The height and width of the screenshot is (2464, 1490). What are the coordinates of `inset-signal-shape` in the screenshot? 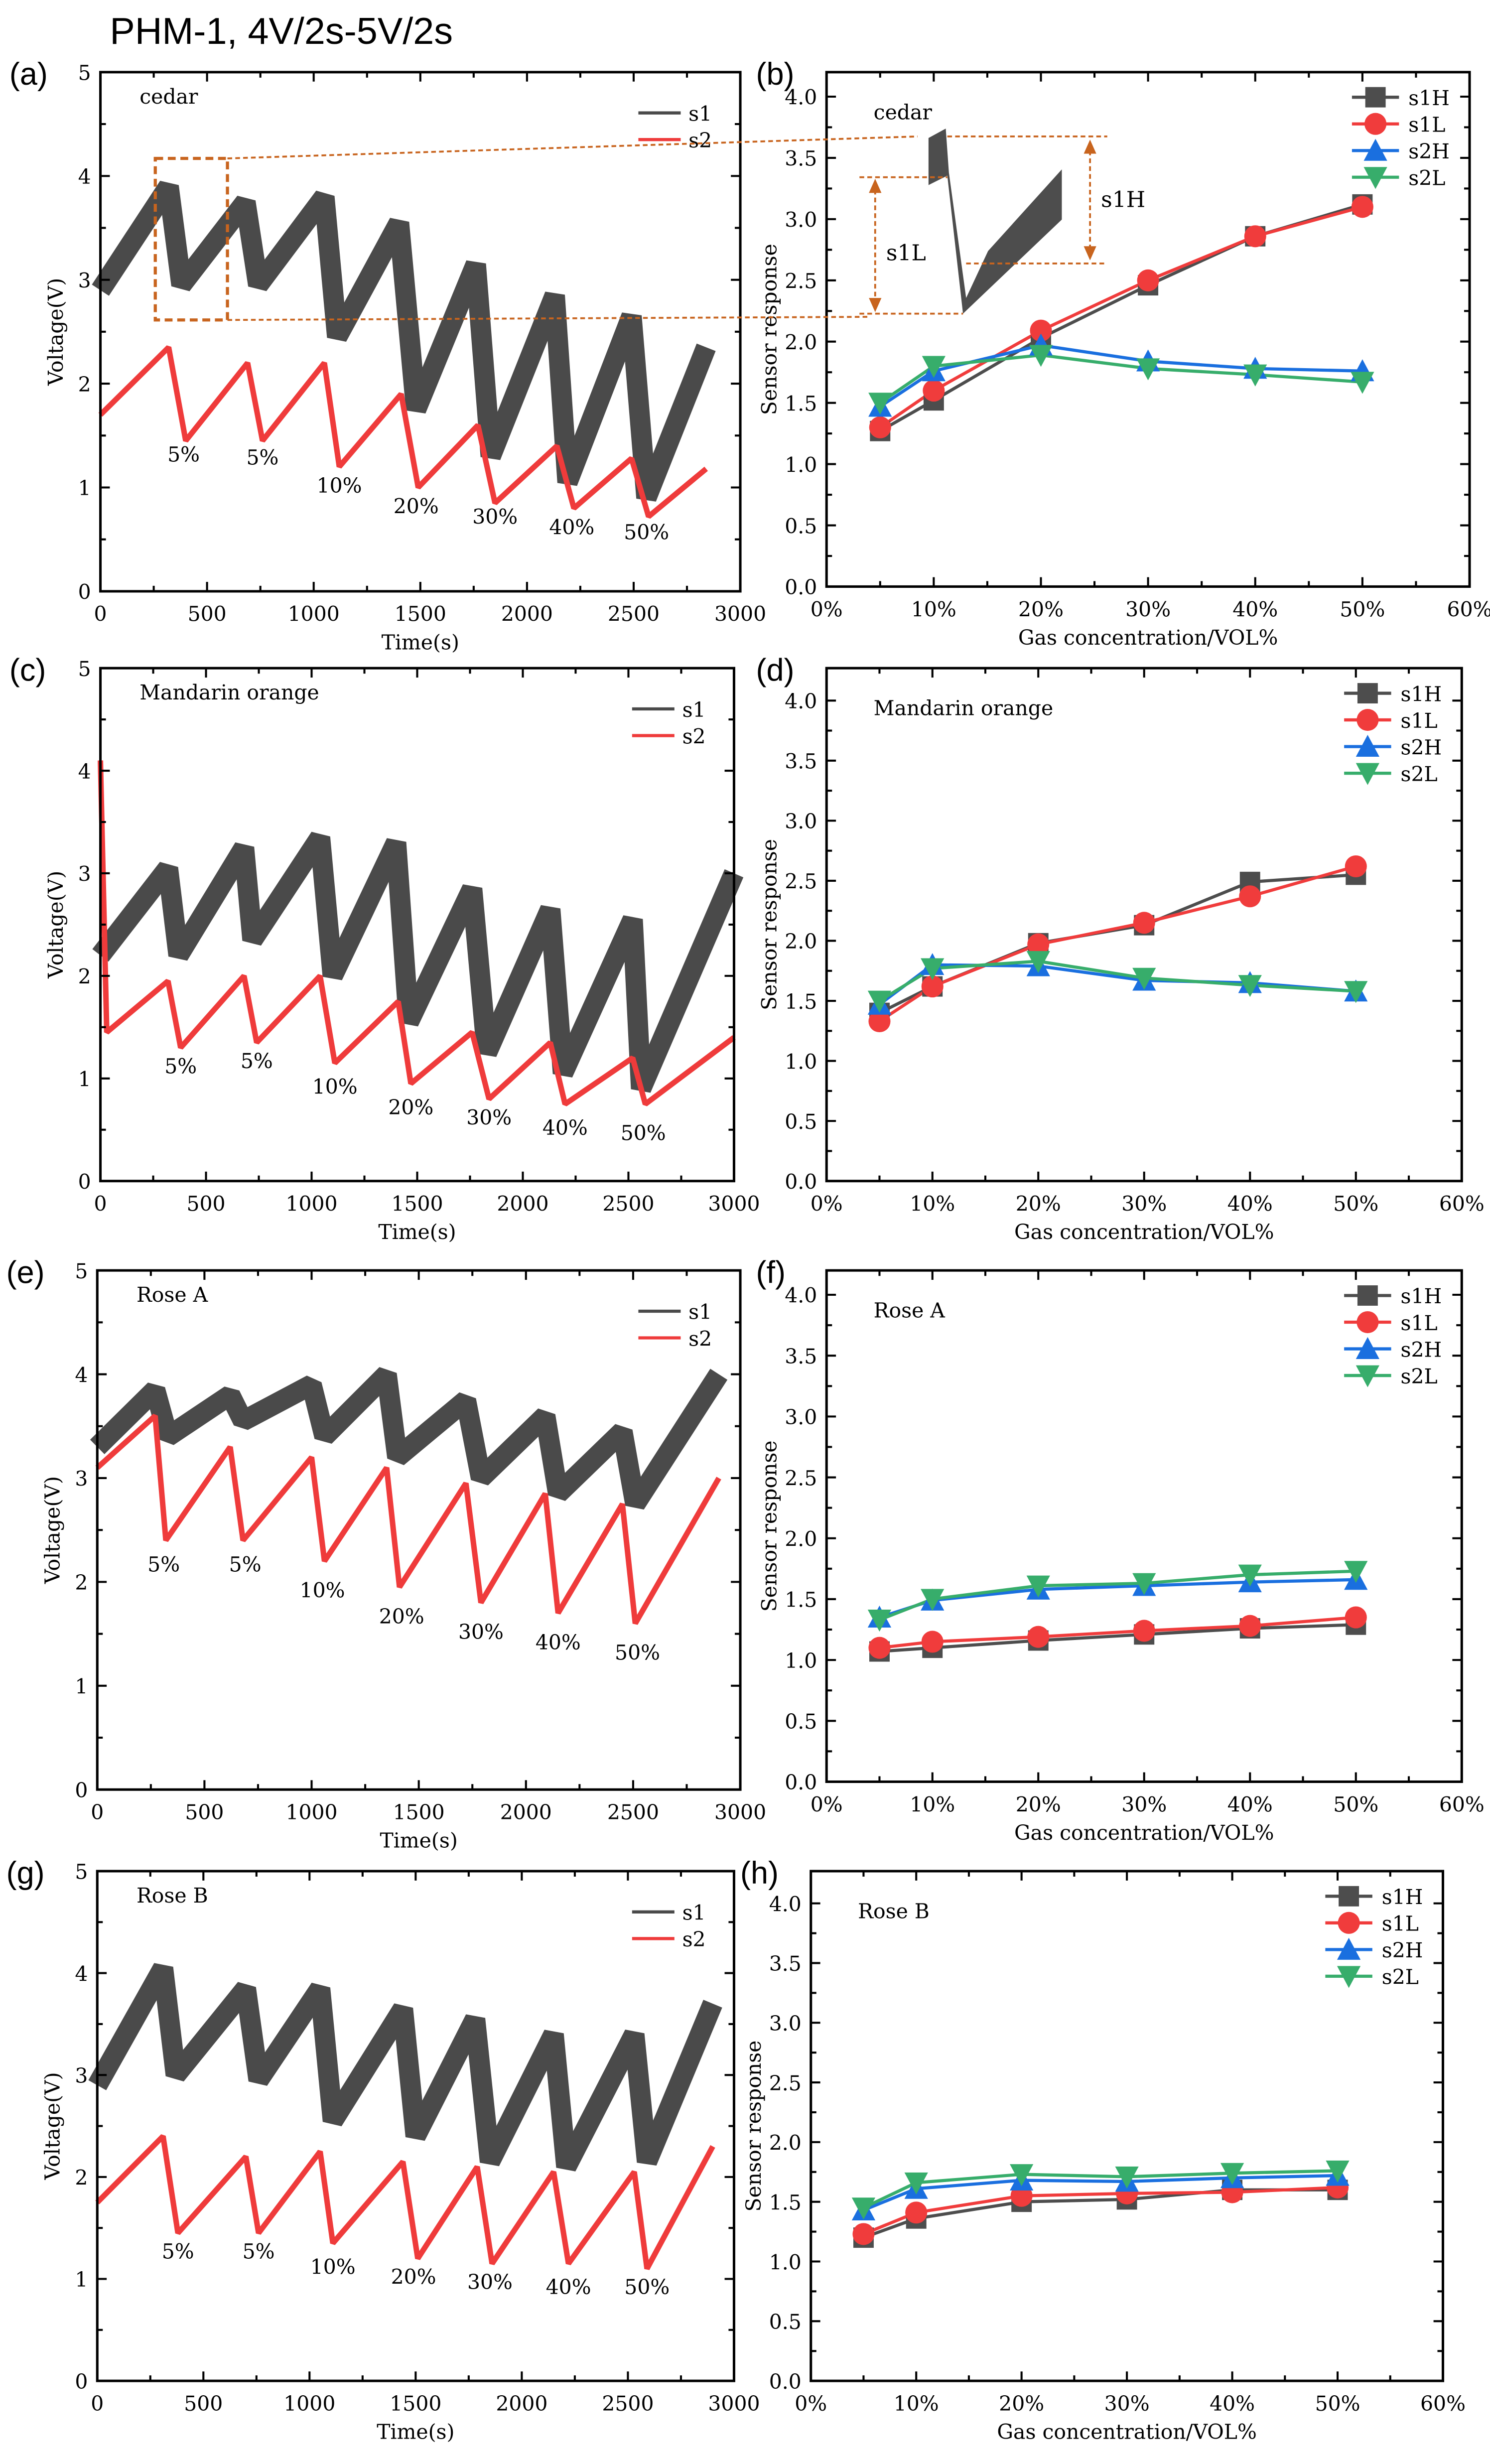 It's located at (995, 221).